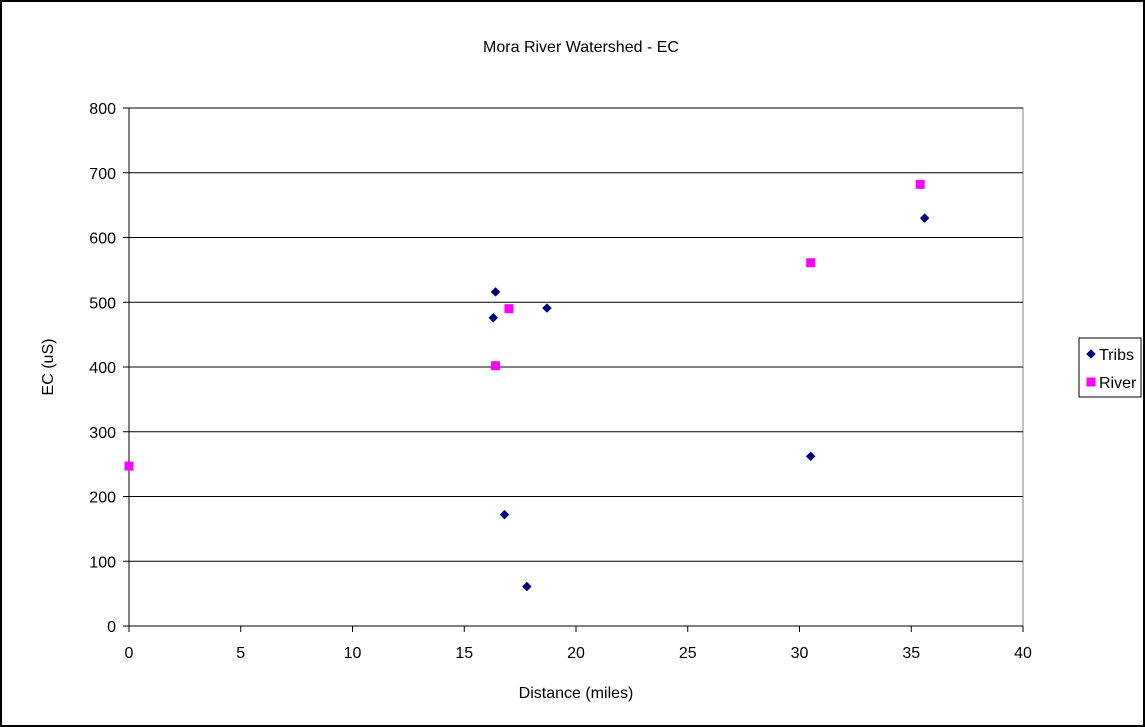 The width and height of the screenshot is (1145, 727). Describe the element at coordinates (576, 693) in the screenshot. I see `x-axis-title: Distance (miles)` at that location.